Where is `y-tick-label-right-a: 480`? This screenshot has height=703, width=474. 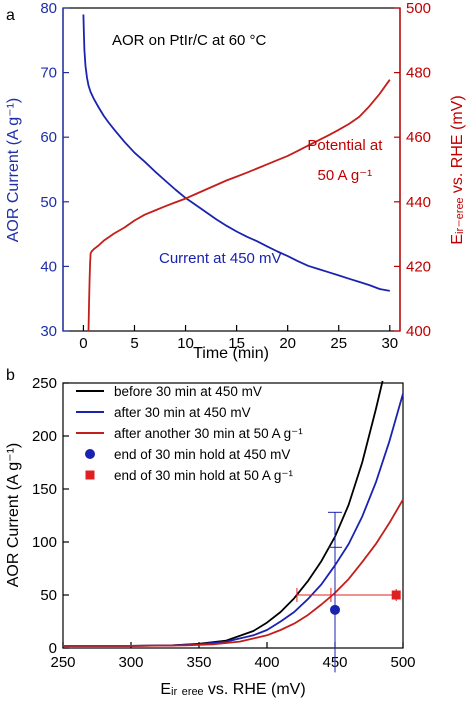 y-tick-label-right-a: 480 is located at coordinates (418, 73).